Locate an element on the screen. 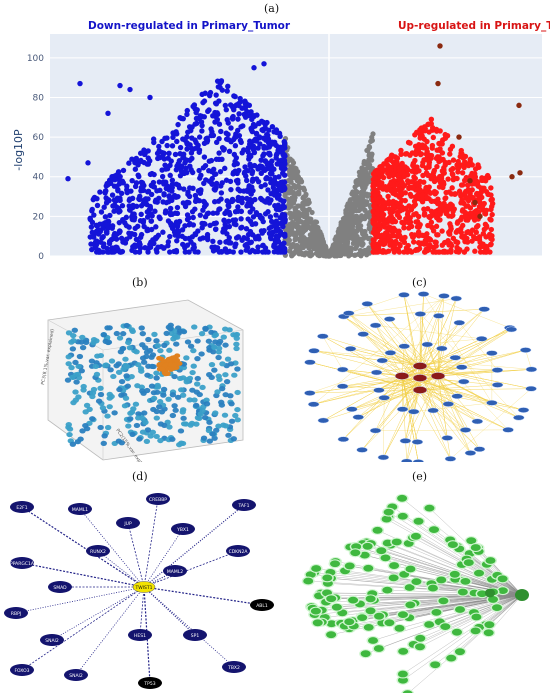 This screenshot has width=550, height=693. regulatory-node-label: JUP is located at coordinates (127, 524).